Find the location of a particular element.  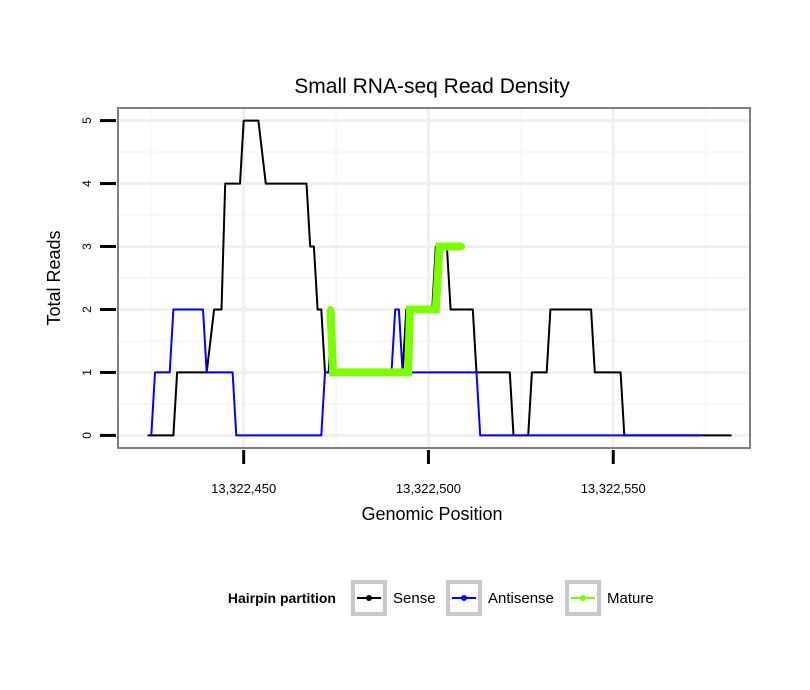

x-tick-label: 13,322,500 is located at coordinates (428, 488).